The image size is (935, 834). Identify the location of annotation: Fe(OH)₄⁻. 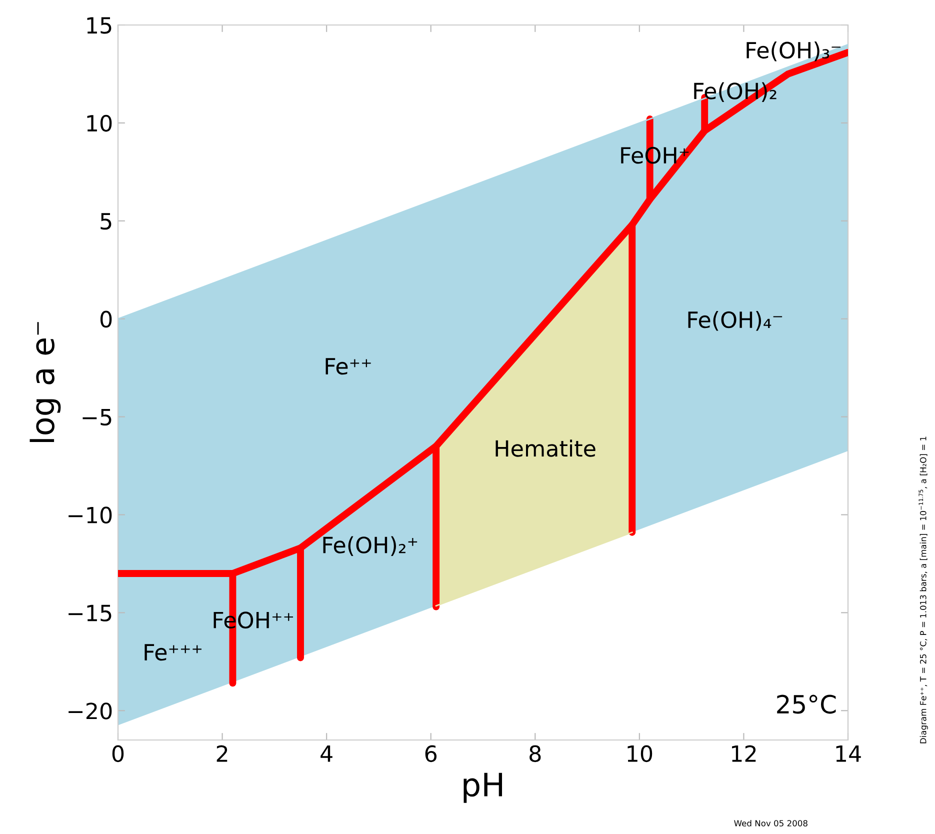
(735, 320).